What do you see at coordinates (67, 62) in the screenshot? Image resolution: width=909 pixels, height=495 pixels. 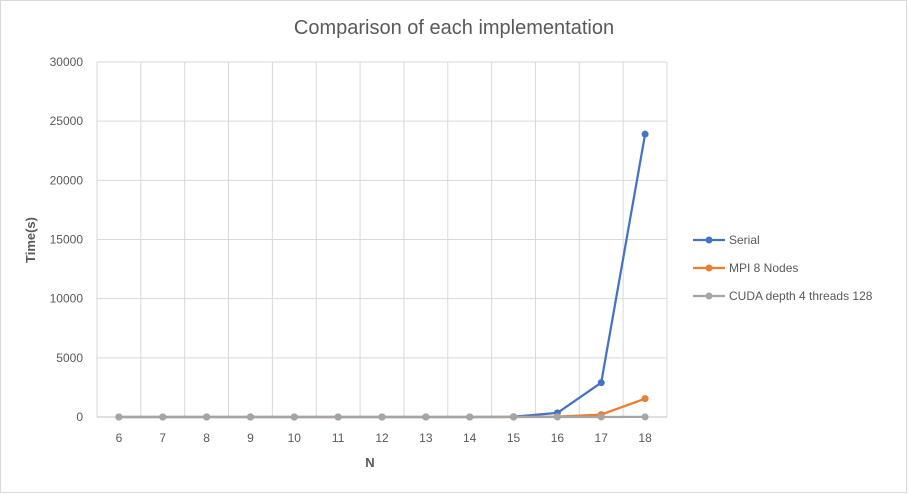 I see `y-tick-label: 30000` at bounding box center [67, 62].